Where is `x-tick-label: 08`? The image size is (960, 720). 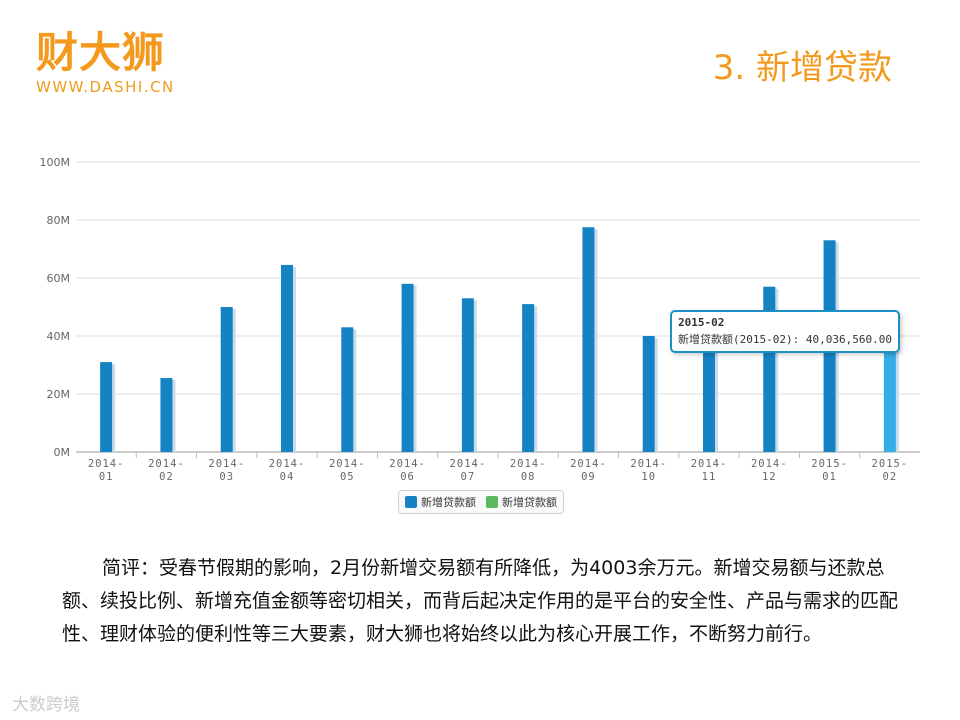 x-tick-label: 08 is located at coordinates (528, 477).